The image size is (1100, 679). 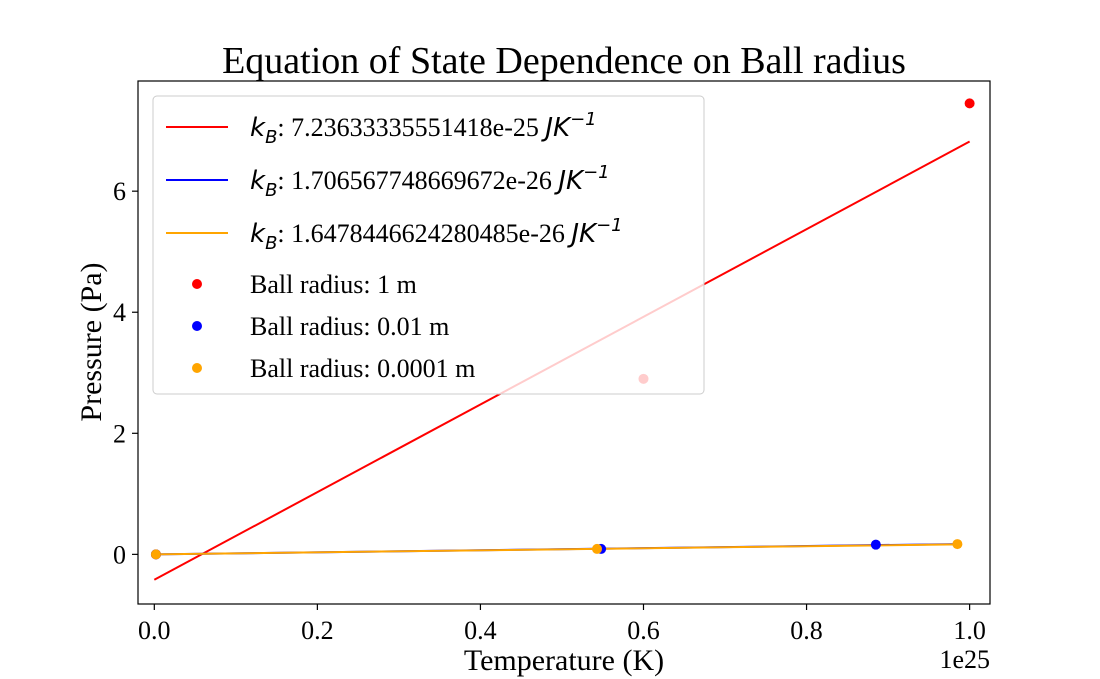 What do you see at coordinates (91, 341) in the screenshot?
I see `y-axis-label: Pressure (Pa)` at bounding box center [91, 341].